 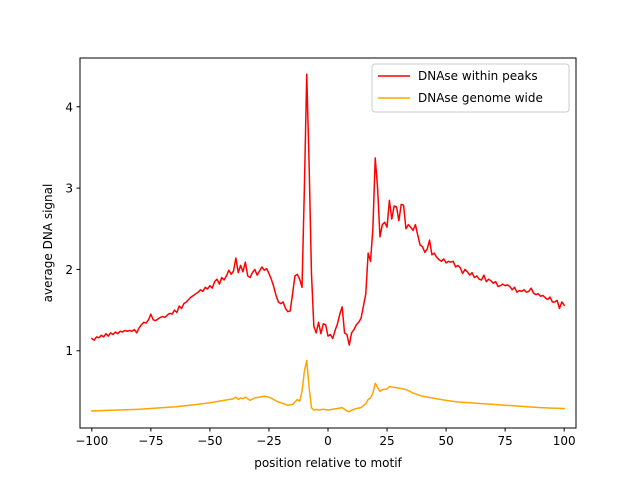 I want to click on legend-box, so click(x=470, y=88).